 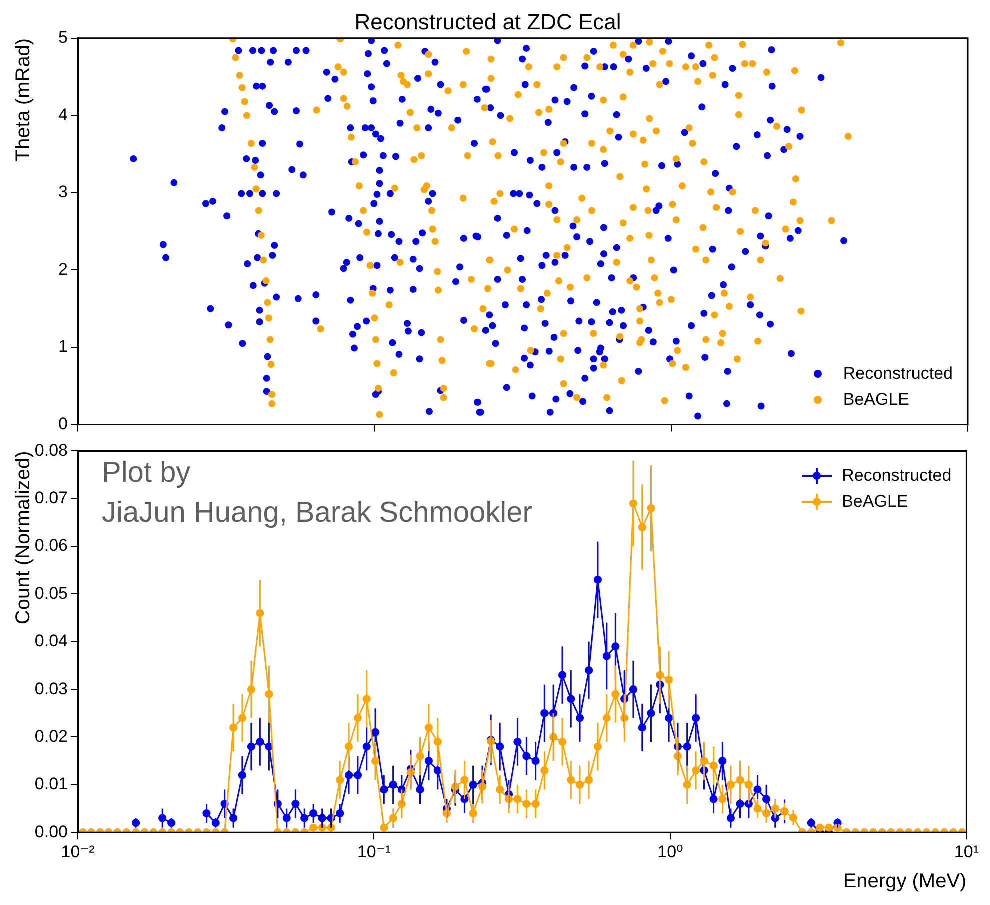 What do you see at coordinates (671, 852) in the screenshot?
I see `x-tick-label: 10⁰` at bounding box center [671, 852].